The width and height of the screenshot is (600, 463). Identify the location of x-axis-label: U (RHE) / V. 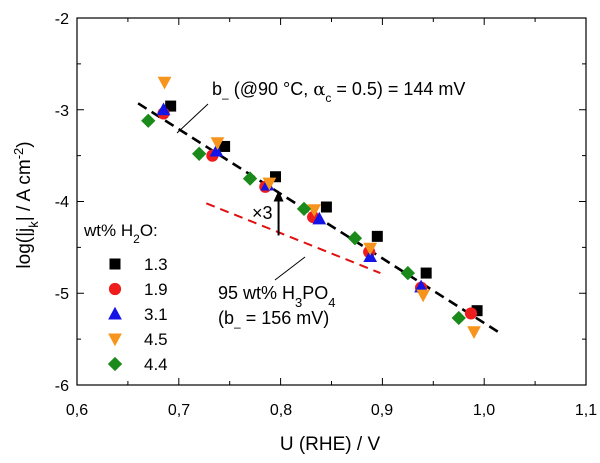
(330, 444).